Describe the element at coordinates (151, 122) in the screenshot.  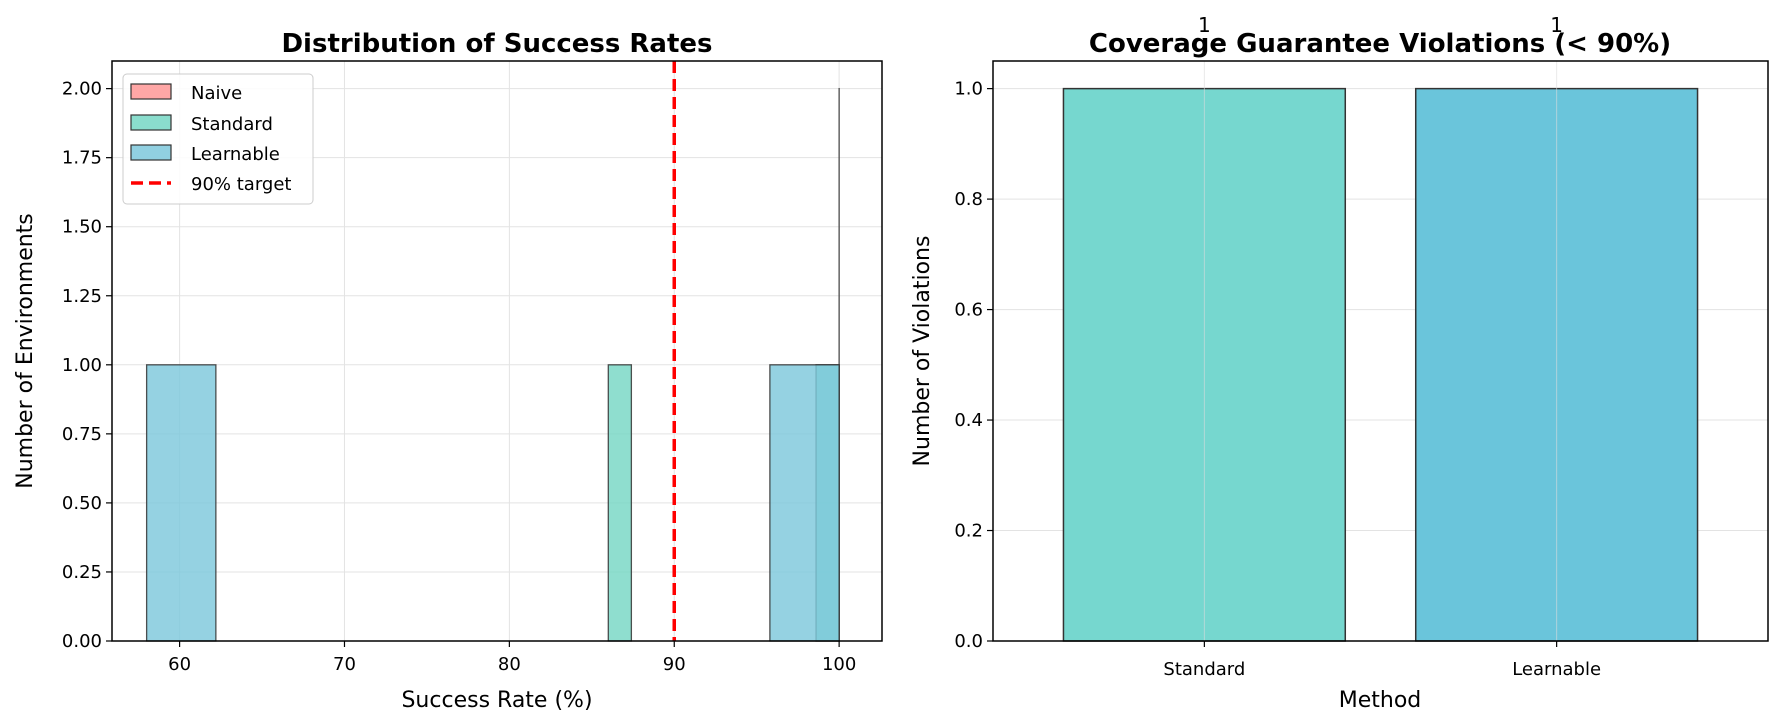
I see `c1-legend-swatch-standard` at that location.